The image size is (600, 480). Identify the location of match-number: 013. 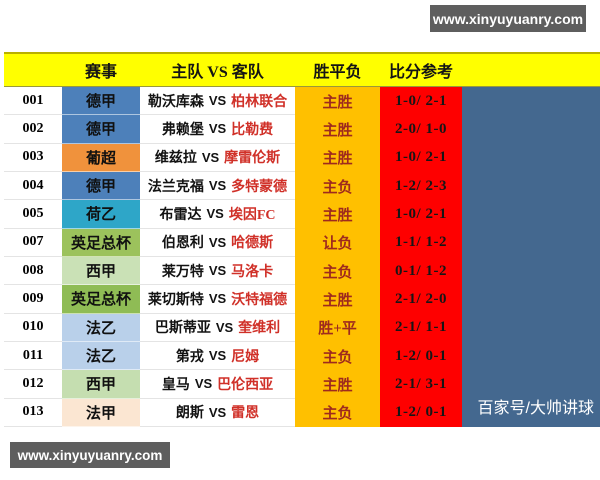
(33, 412).